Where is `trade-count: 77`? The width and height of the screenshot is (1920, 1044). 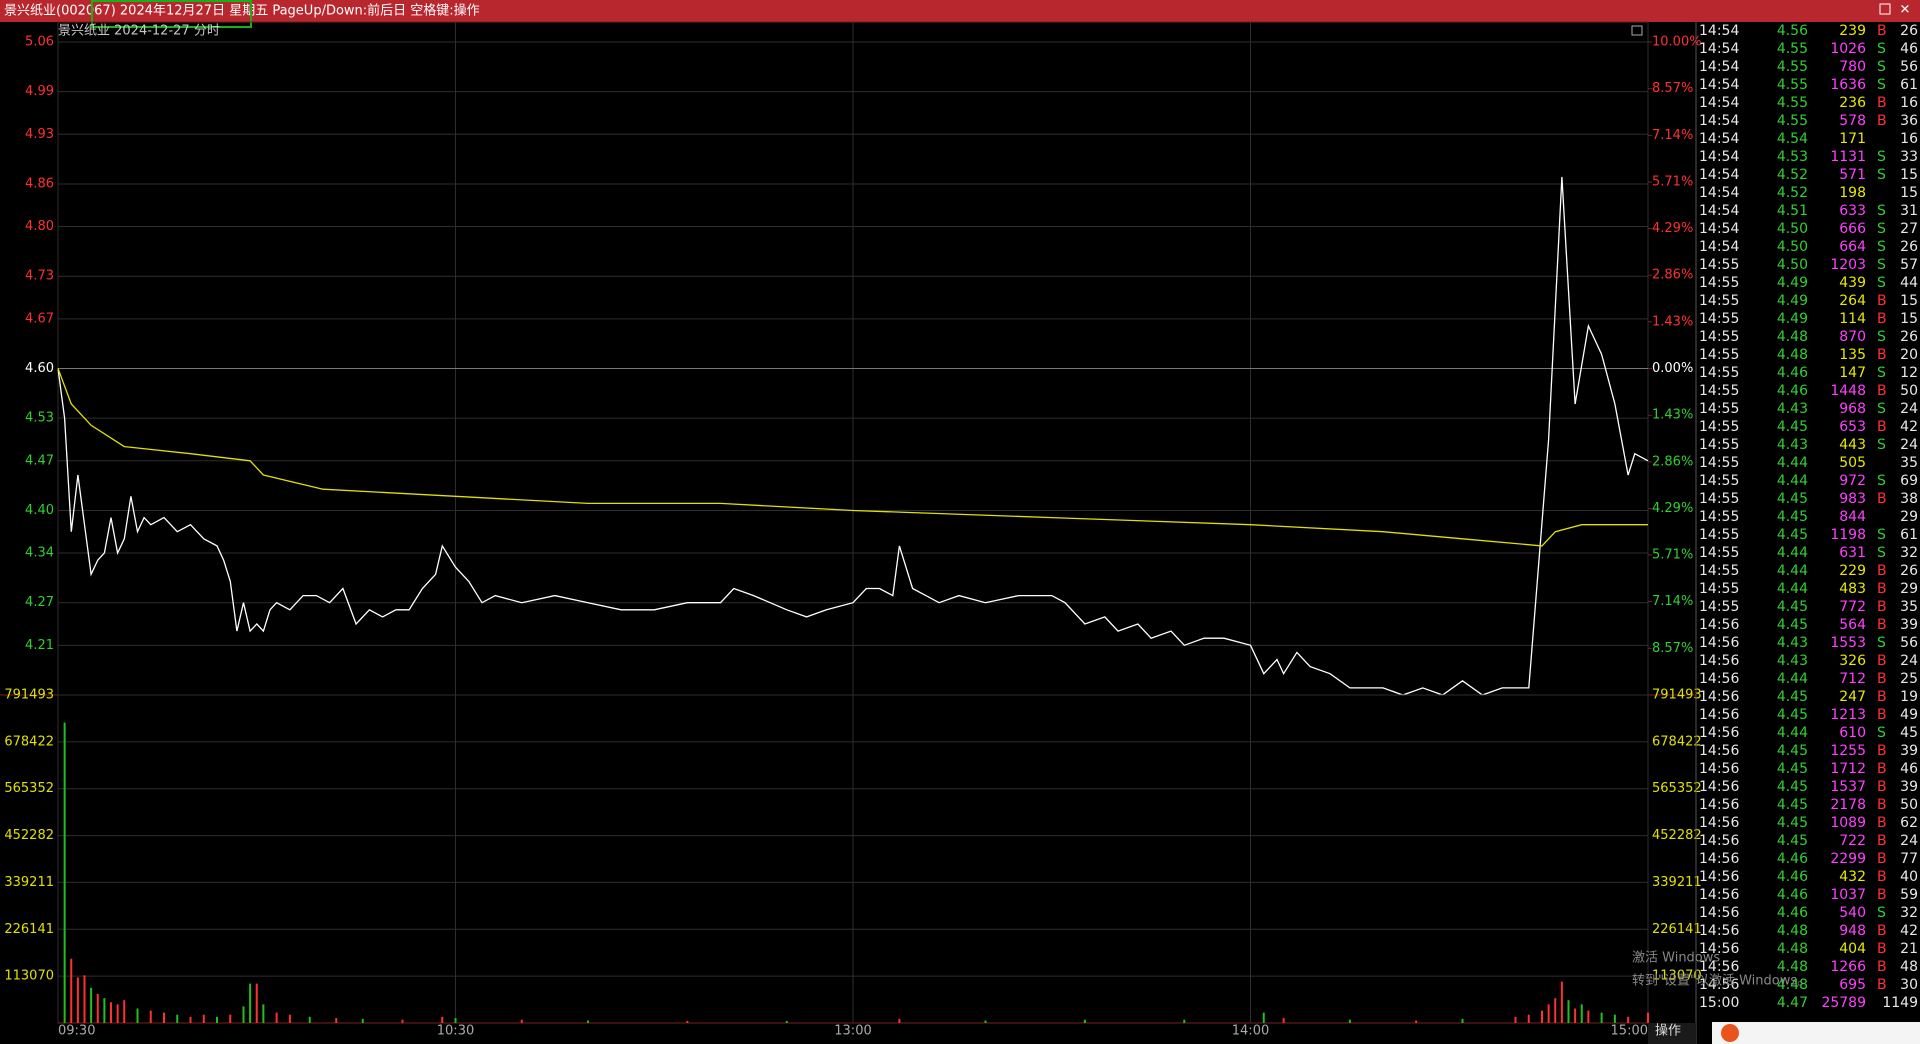 trade-count: 77 is located at coordinates (1909, 859).